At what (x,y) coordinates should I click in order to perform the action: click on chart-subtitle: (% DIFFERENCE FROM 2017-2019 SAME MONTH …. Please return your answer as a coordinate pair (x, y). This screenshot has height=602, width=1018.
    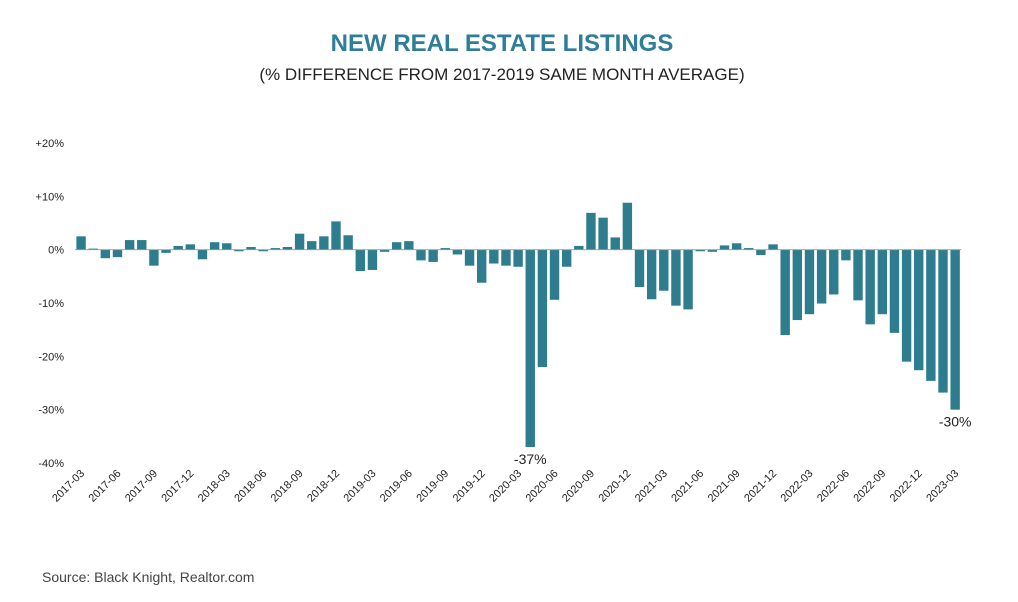
    Looking at the image, I should click on (502, 74).